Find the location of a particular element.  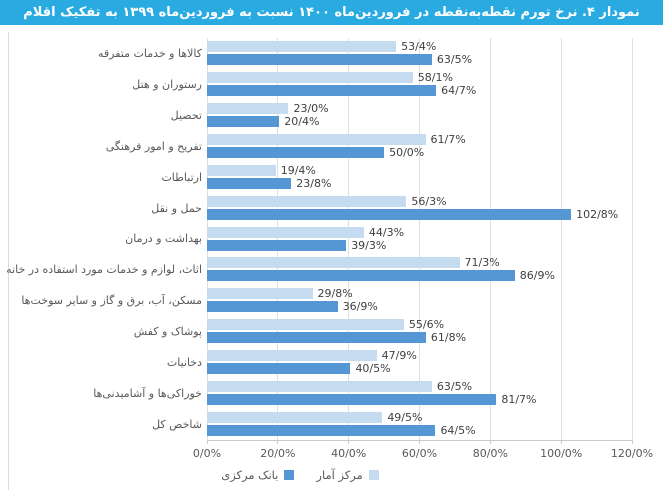

category-label: مسکن، آب، برق و گاز و سایر سوخت‌ها is located at coordinates (111, 301).